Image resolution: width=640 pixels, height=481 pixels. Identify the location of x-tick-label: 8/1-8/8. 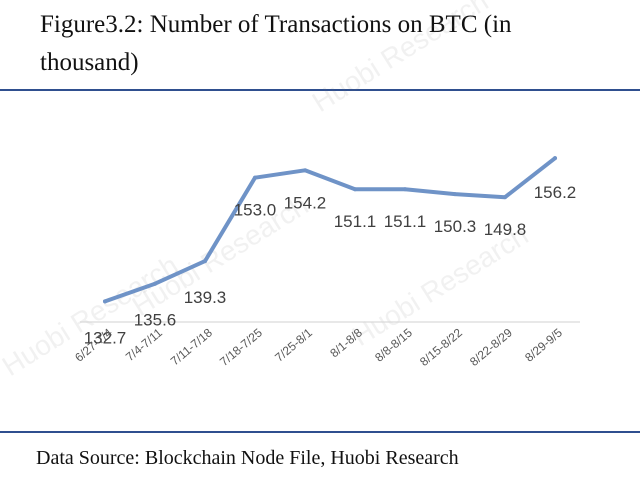
(346, 342).